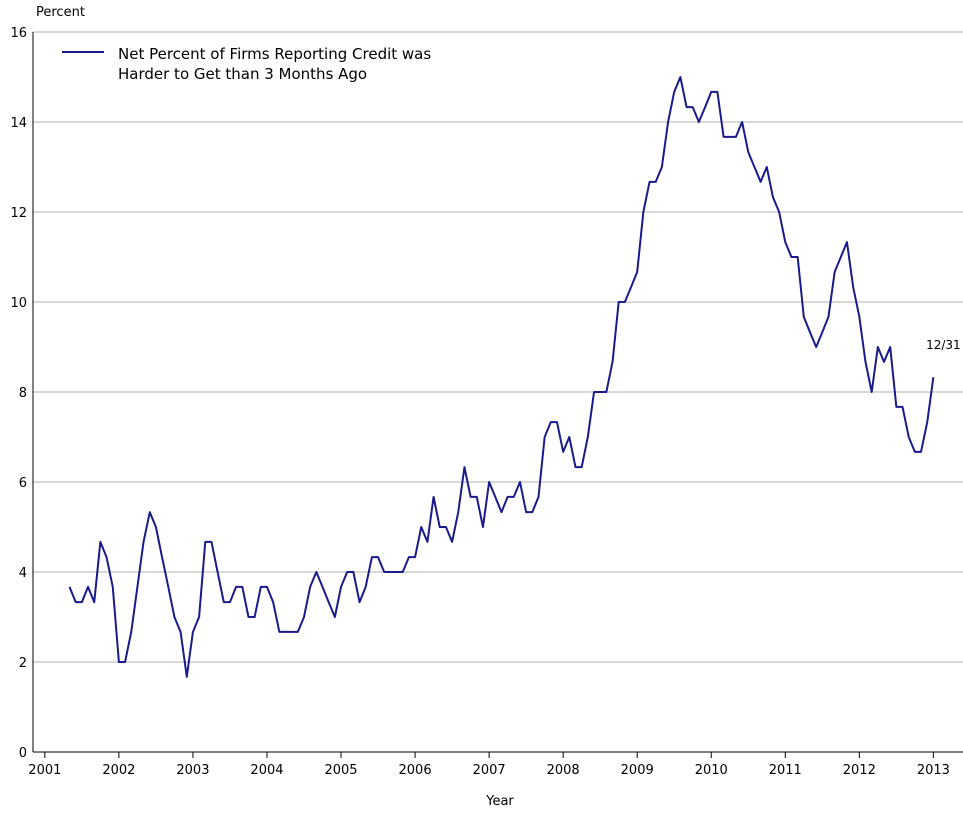 This screenshot has width=963, height=815. Describe the element at coordinates (44, 770) in the screenshot. I see `x-tick-label: 2001` at that location.